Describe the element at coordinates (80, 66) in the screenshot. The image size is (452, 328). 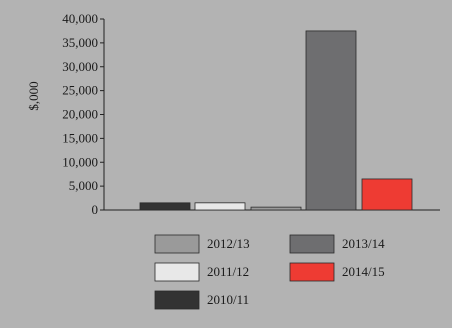
I see `y-tick-label: 30,000` at that location.